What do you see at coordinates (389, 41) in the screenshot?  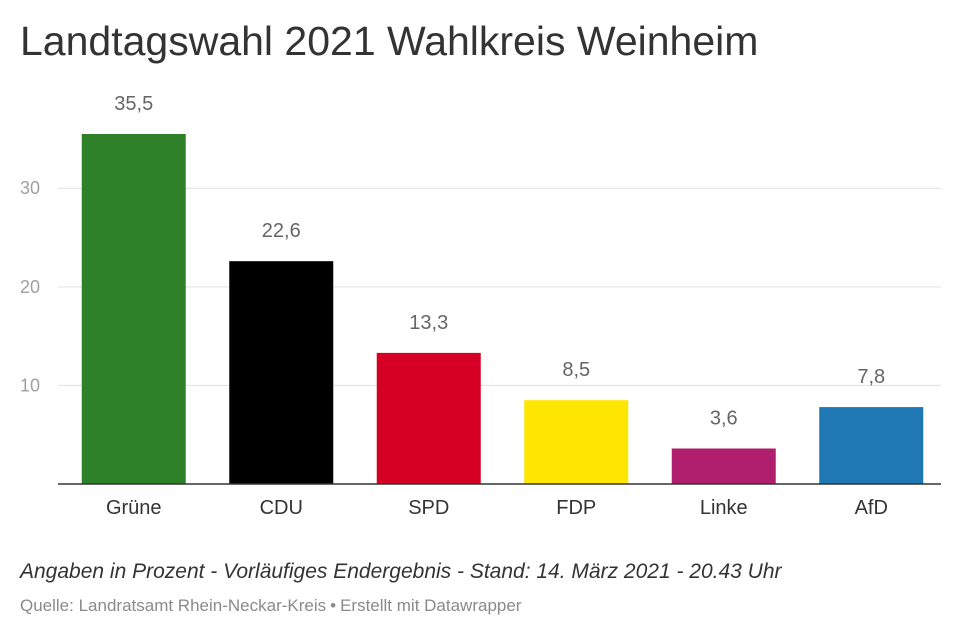 I see `chart-title: Landtagswahl 2021 Wahlkreis Weinheim` at bounding box center [389, 41].